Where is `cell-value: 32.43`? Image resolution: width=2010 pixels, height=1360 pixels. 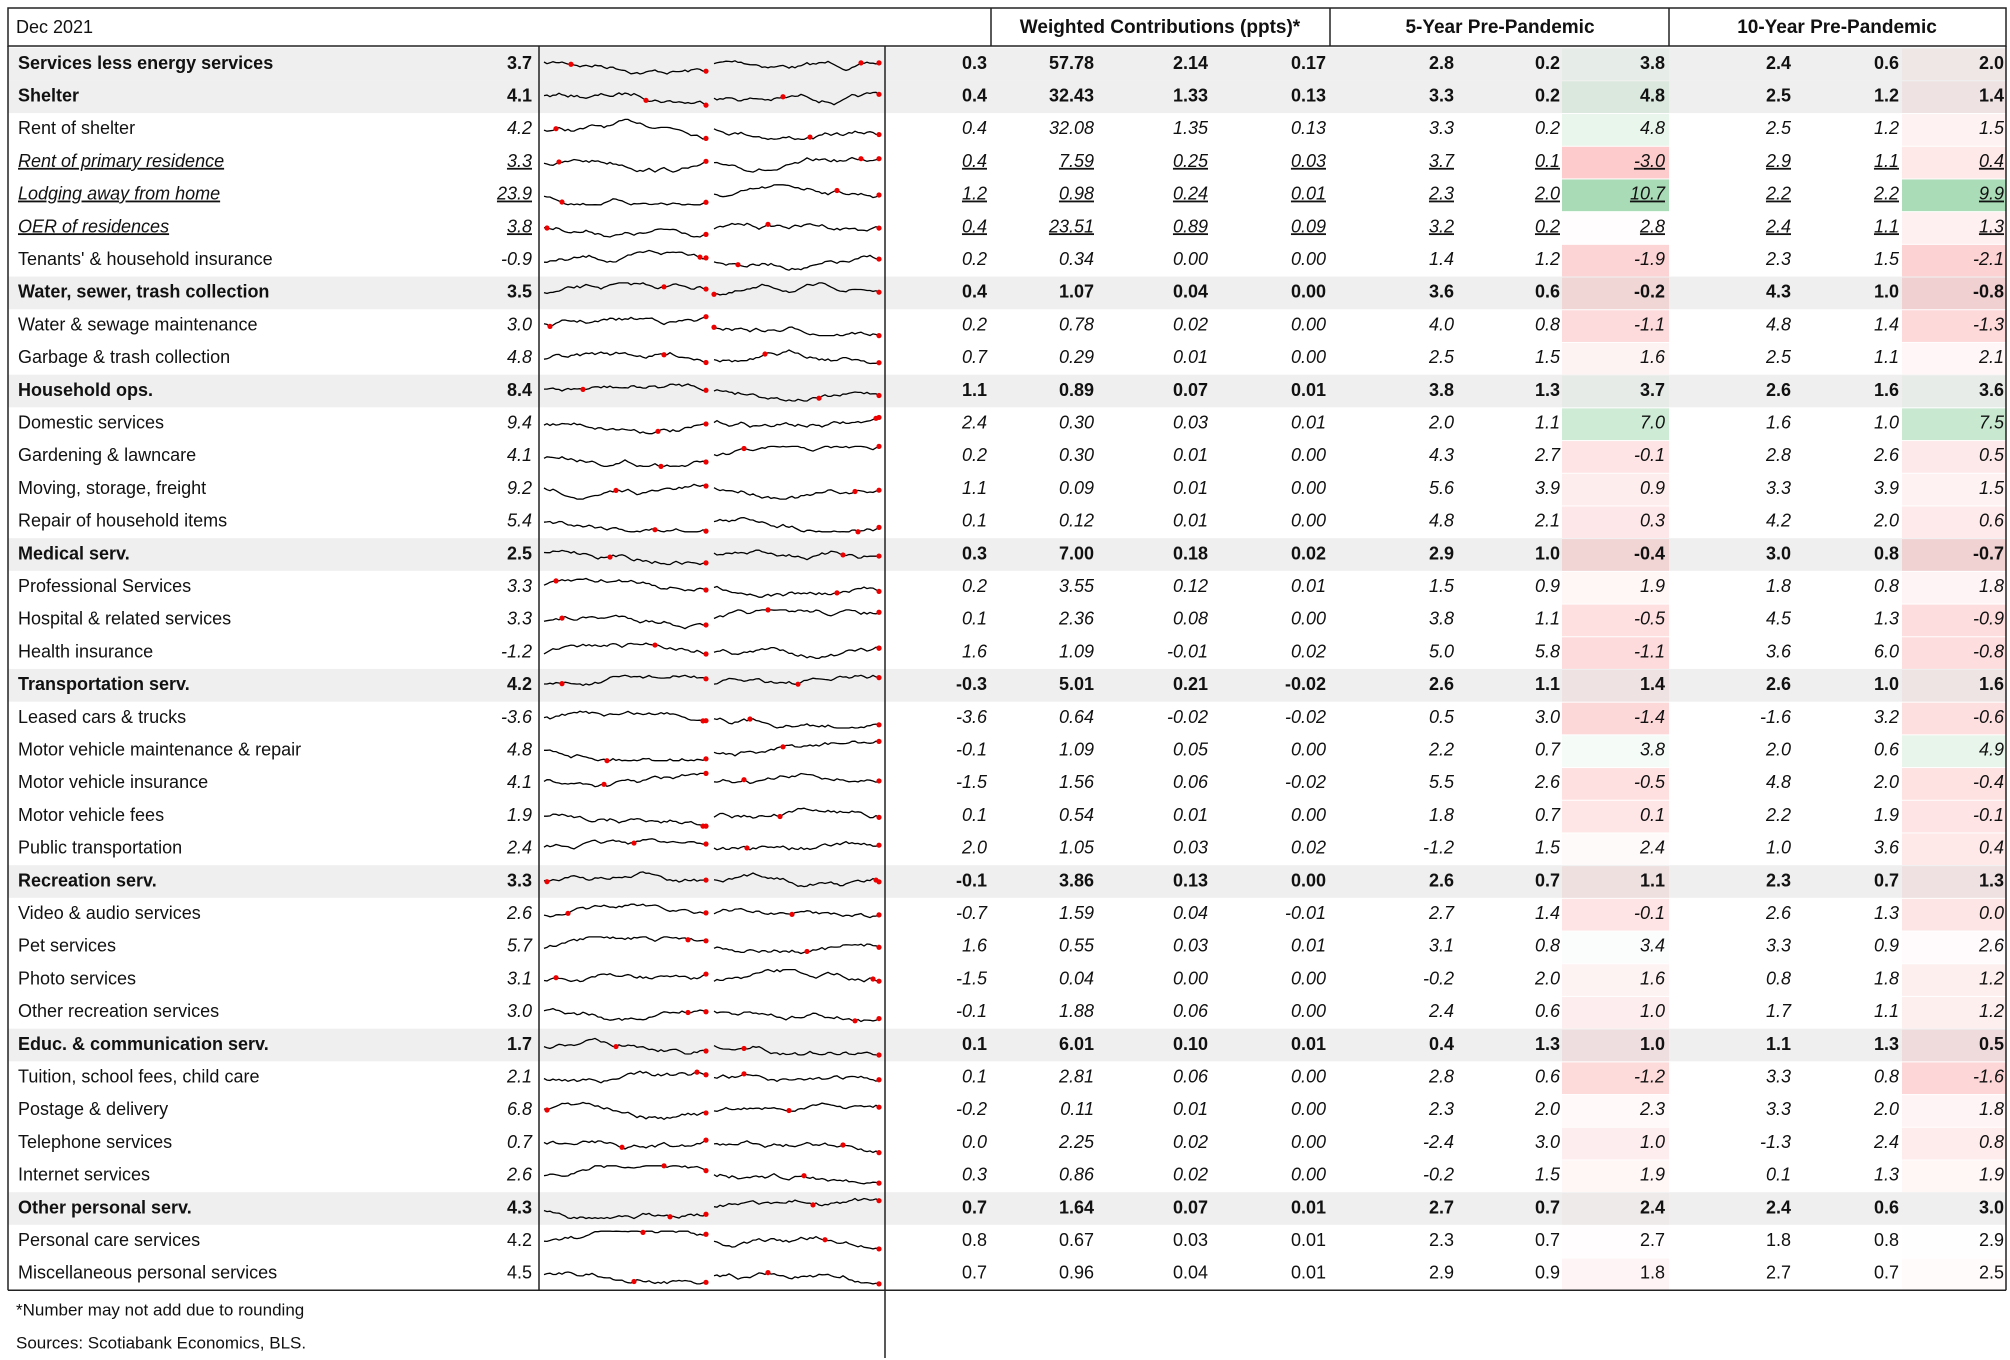
cell-value: 32.43 is located at coordinates (1071, 95).